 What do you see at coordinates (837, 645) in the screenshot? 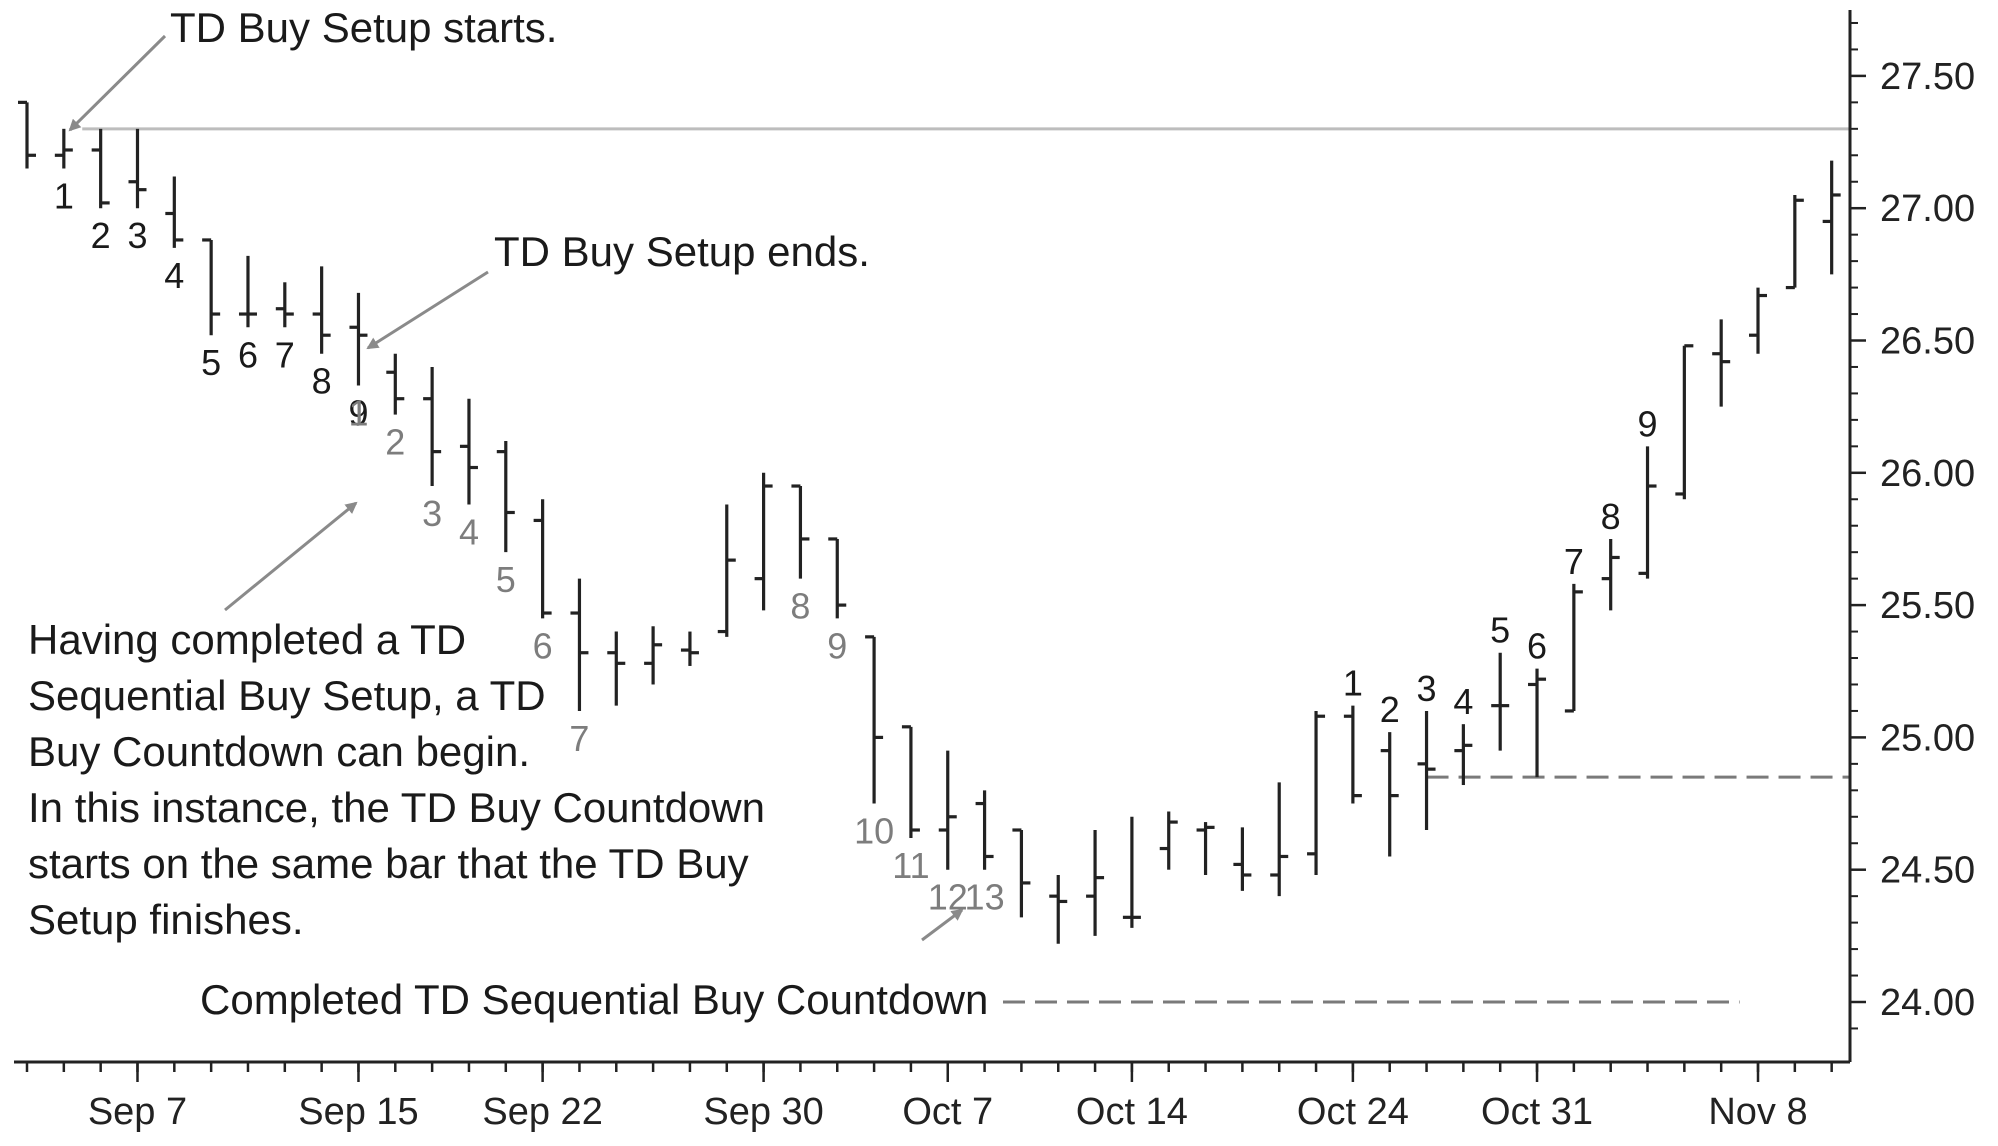
I see `countdown-count-label: 9` at bounding box center [837, 645].